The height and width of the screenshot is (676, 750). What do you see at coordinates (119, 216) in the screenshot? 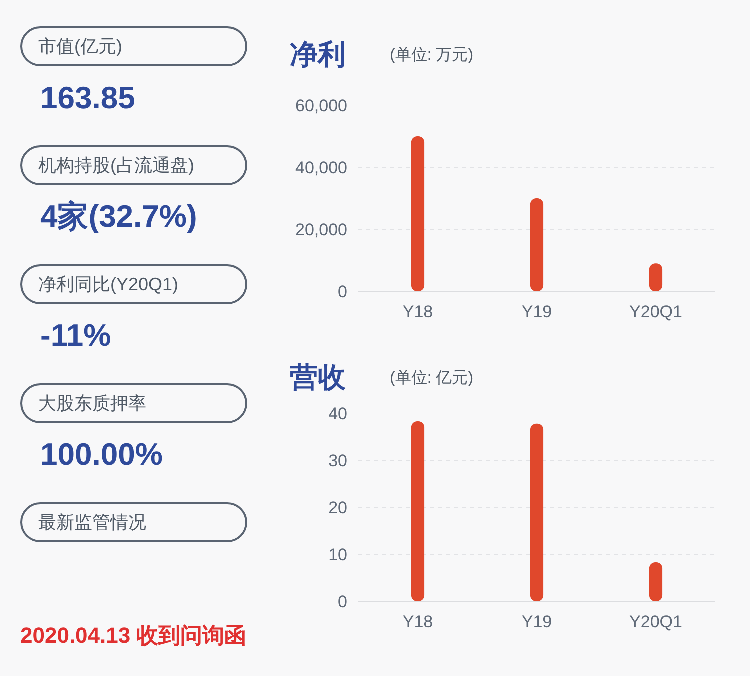
I see `text: 4家(32.7%)` at bounding box center [119, 216].